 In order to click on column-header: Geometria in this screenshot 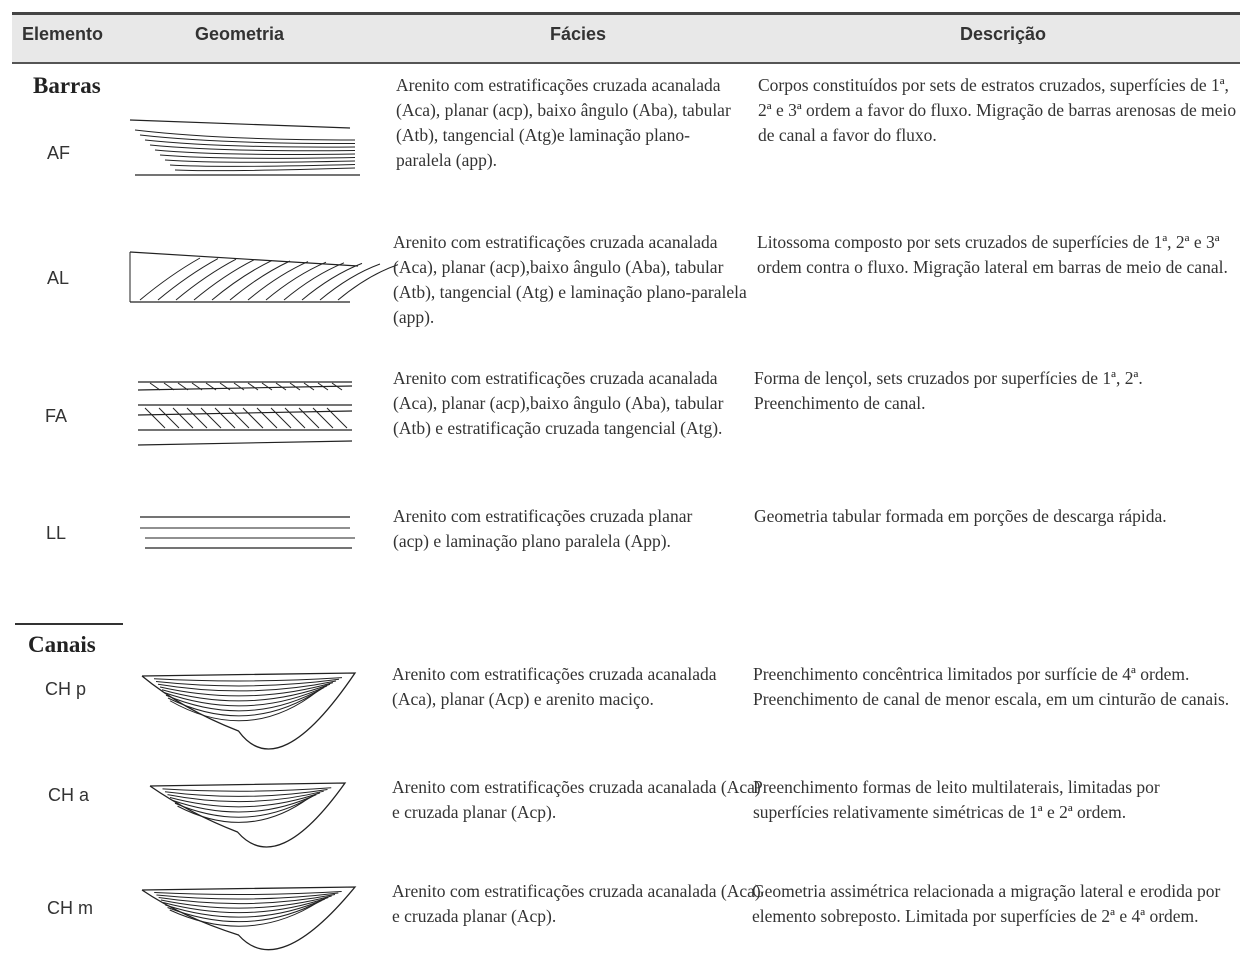, I will do `click(240, 34)`.